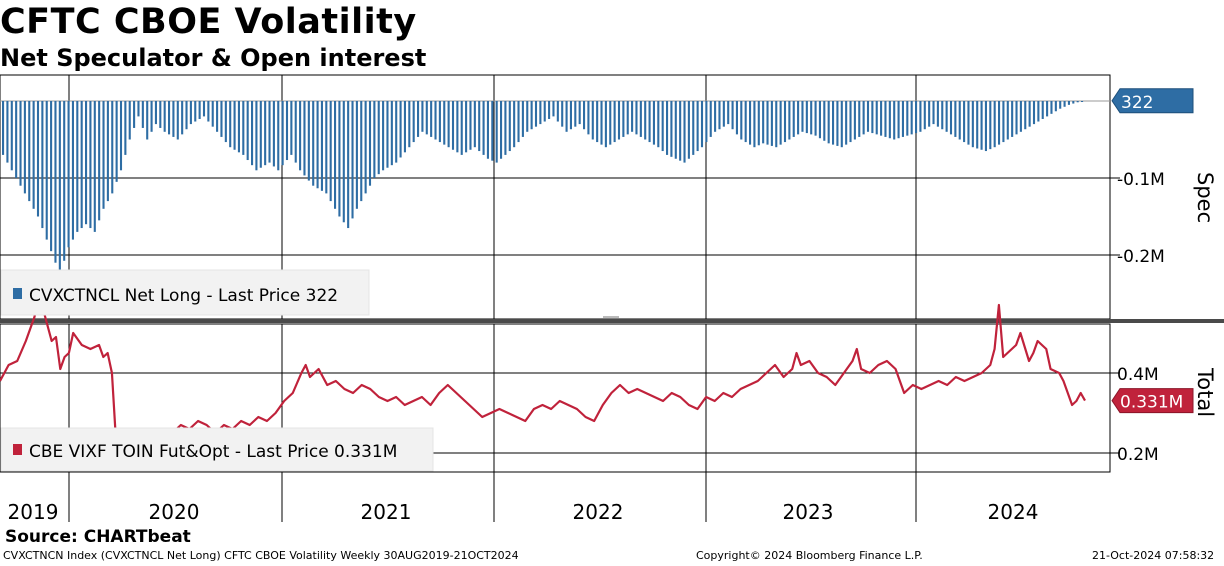 The height and width of the screenshot is (566, 1224). Describe the element at coordinates (386, 512) in the screenshot. I see `x-year-label: 2021` at that location.